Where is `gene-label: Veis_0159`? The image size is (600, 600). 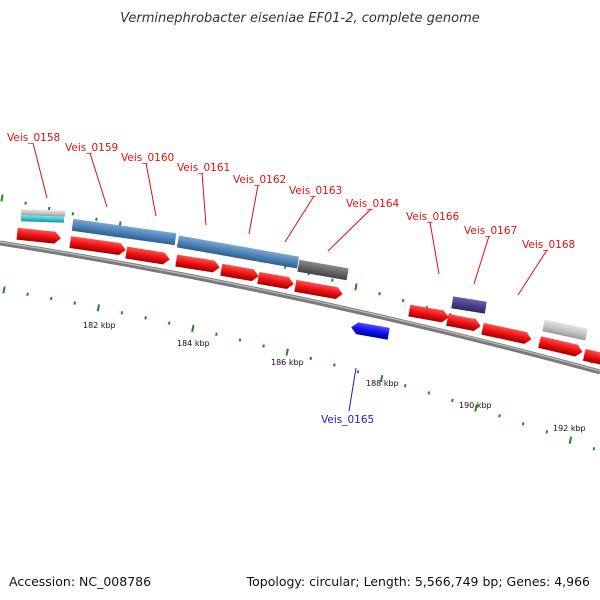 gene-label: Veis_0159 is located at coordinates (91, 148).